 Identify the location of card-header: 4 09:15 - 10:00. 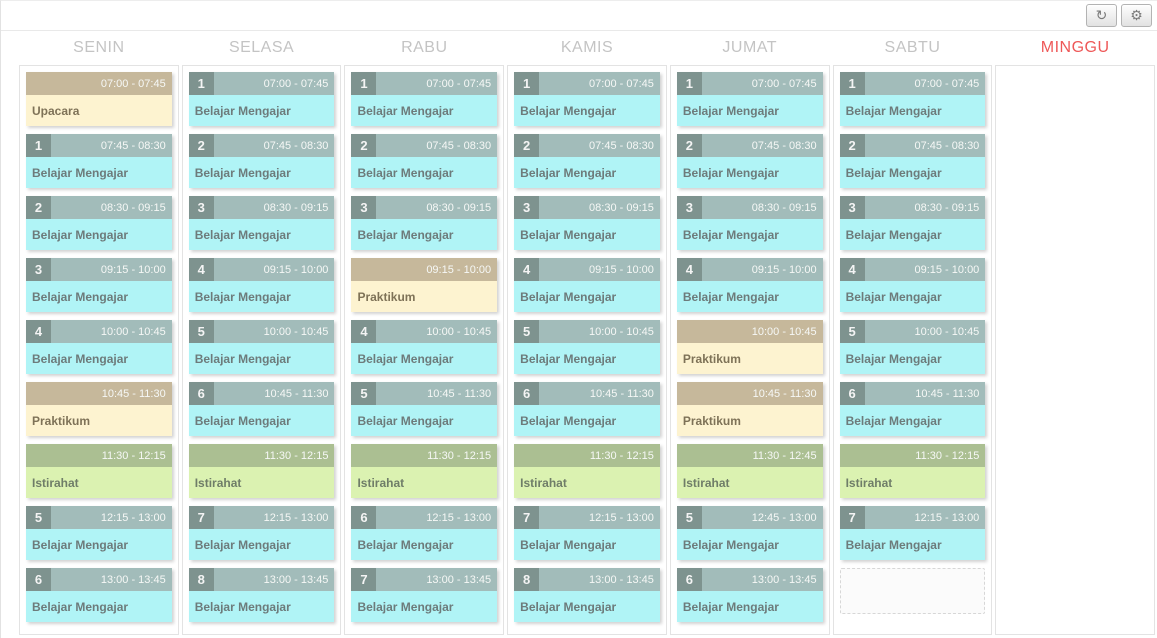
(261, 269).